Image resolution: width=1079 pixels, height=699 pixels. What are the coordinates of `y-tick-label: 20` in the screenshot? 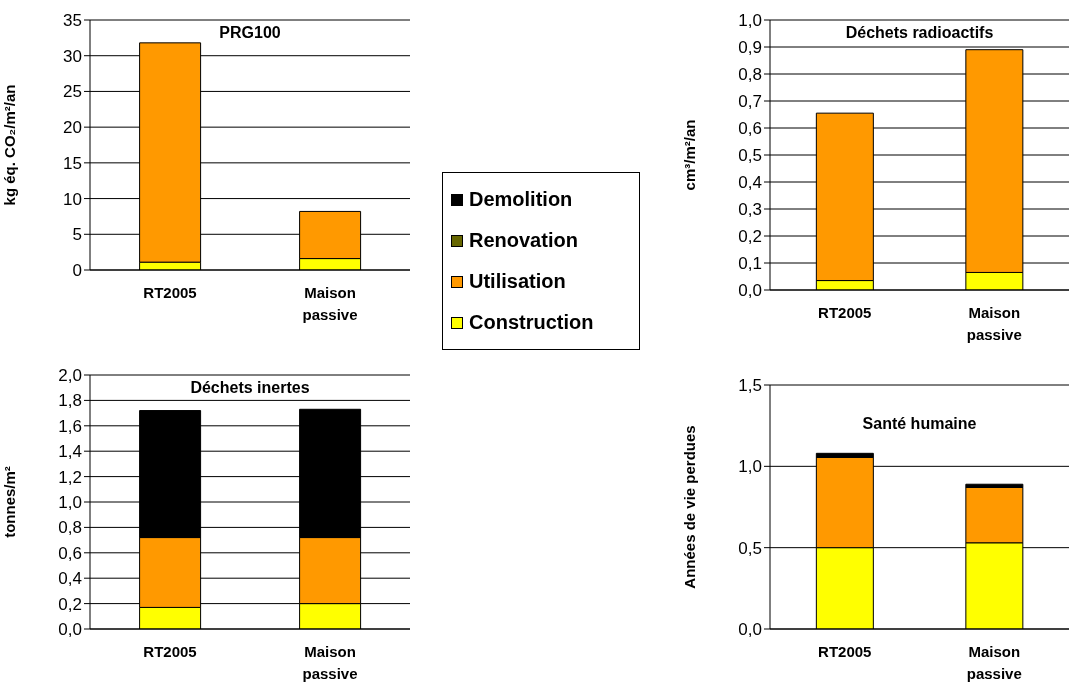 It's located at (72, 128).